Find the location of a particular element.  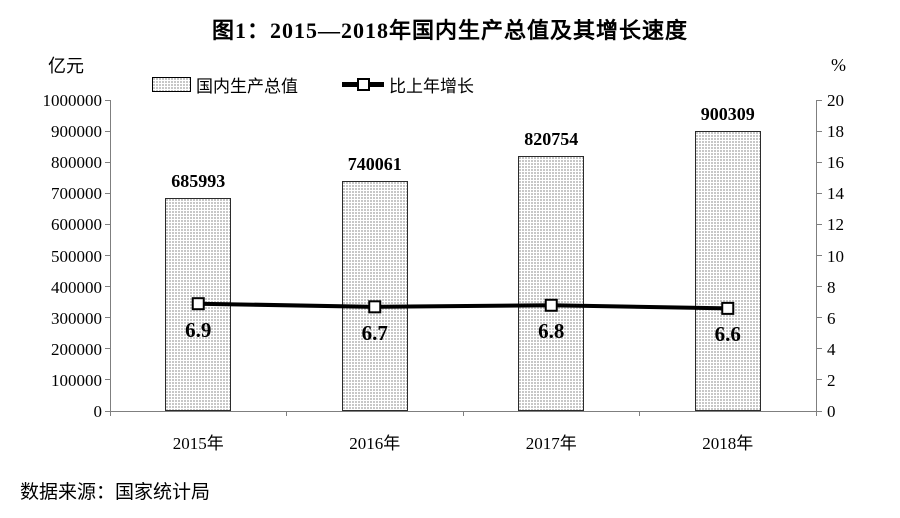

gdp-bar-value-label: 685993 is located at coordinates (198, 180).